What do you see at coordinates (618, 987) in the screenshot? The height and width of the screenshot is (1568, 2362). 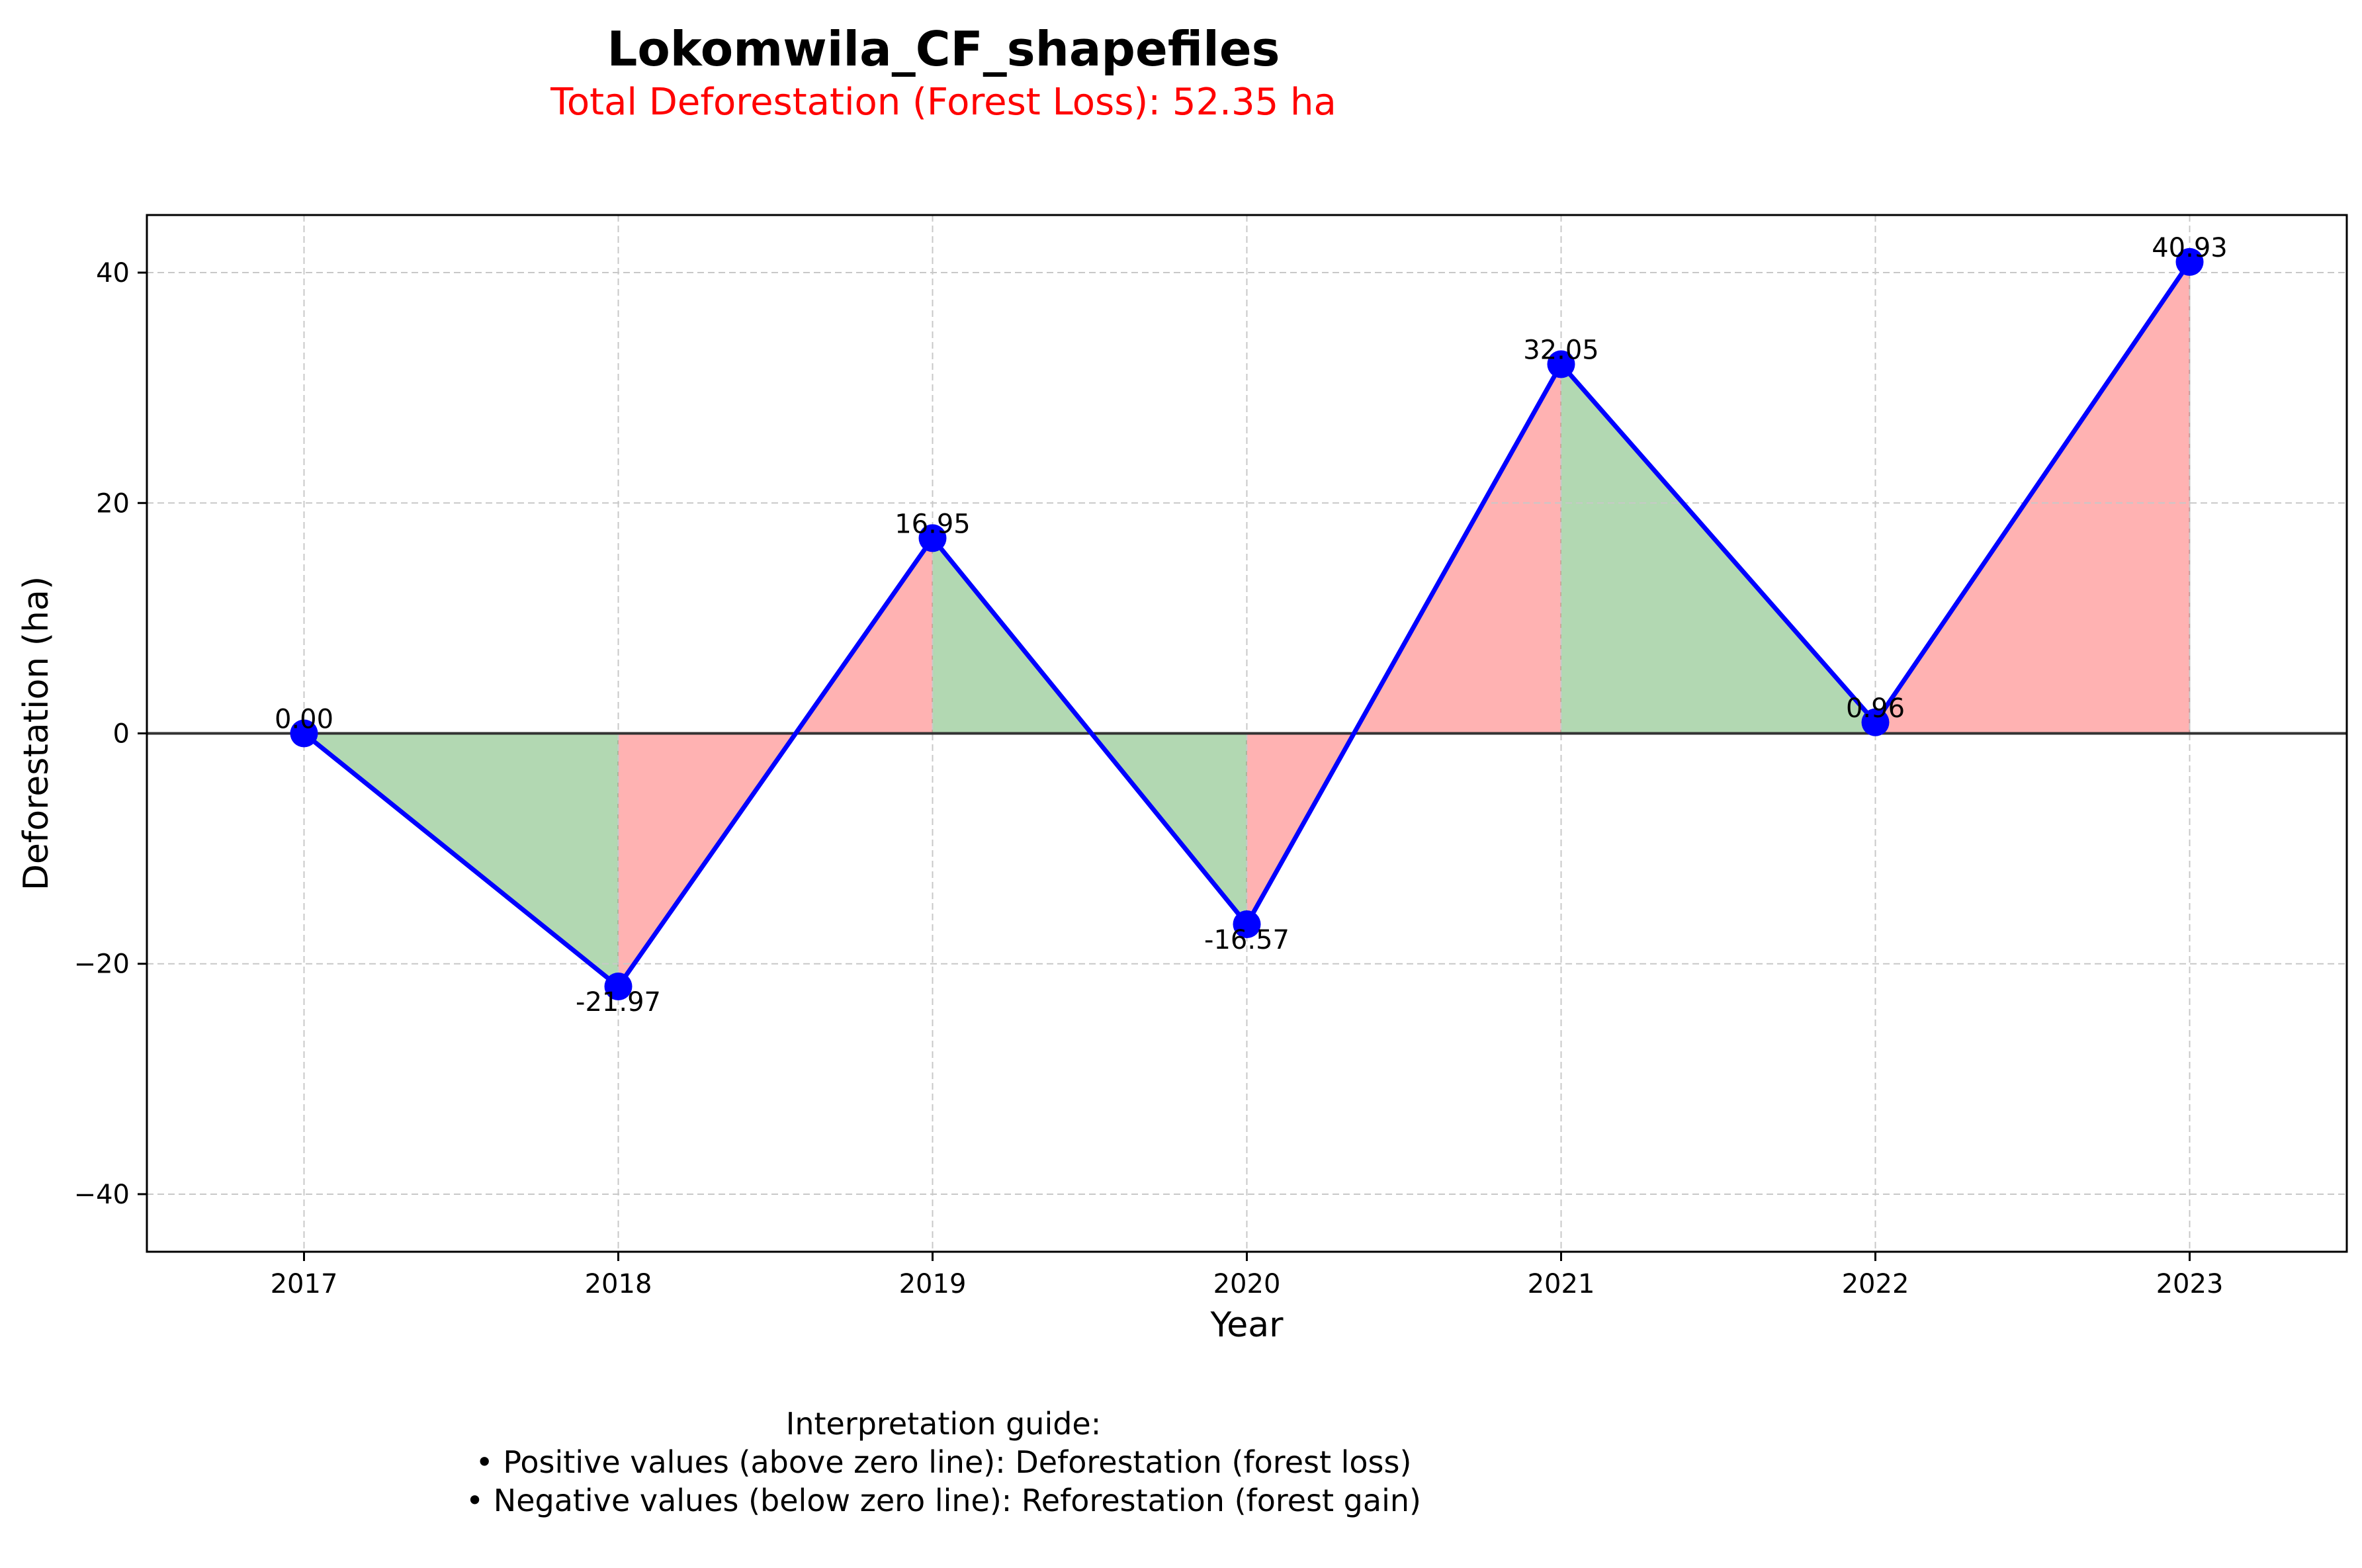 I see `data-point-2018` at bounding box center [618, 987].